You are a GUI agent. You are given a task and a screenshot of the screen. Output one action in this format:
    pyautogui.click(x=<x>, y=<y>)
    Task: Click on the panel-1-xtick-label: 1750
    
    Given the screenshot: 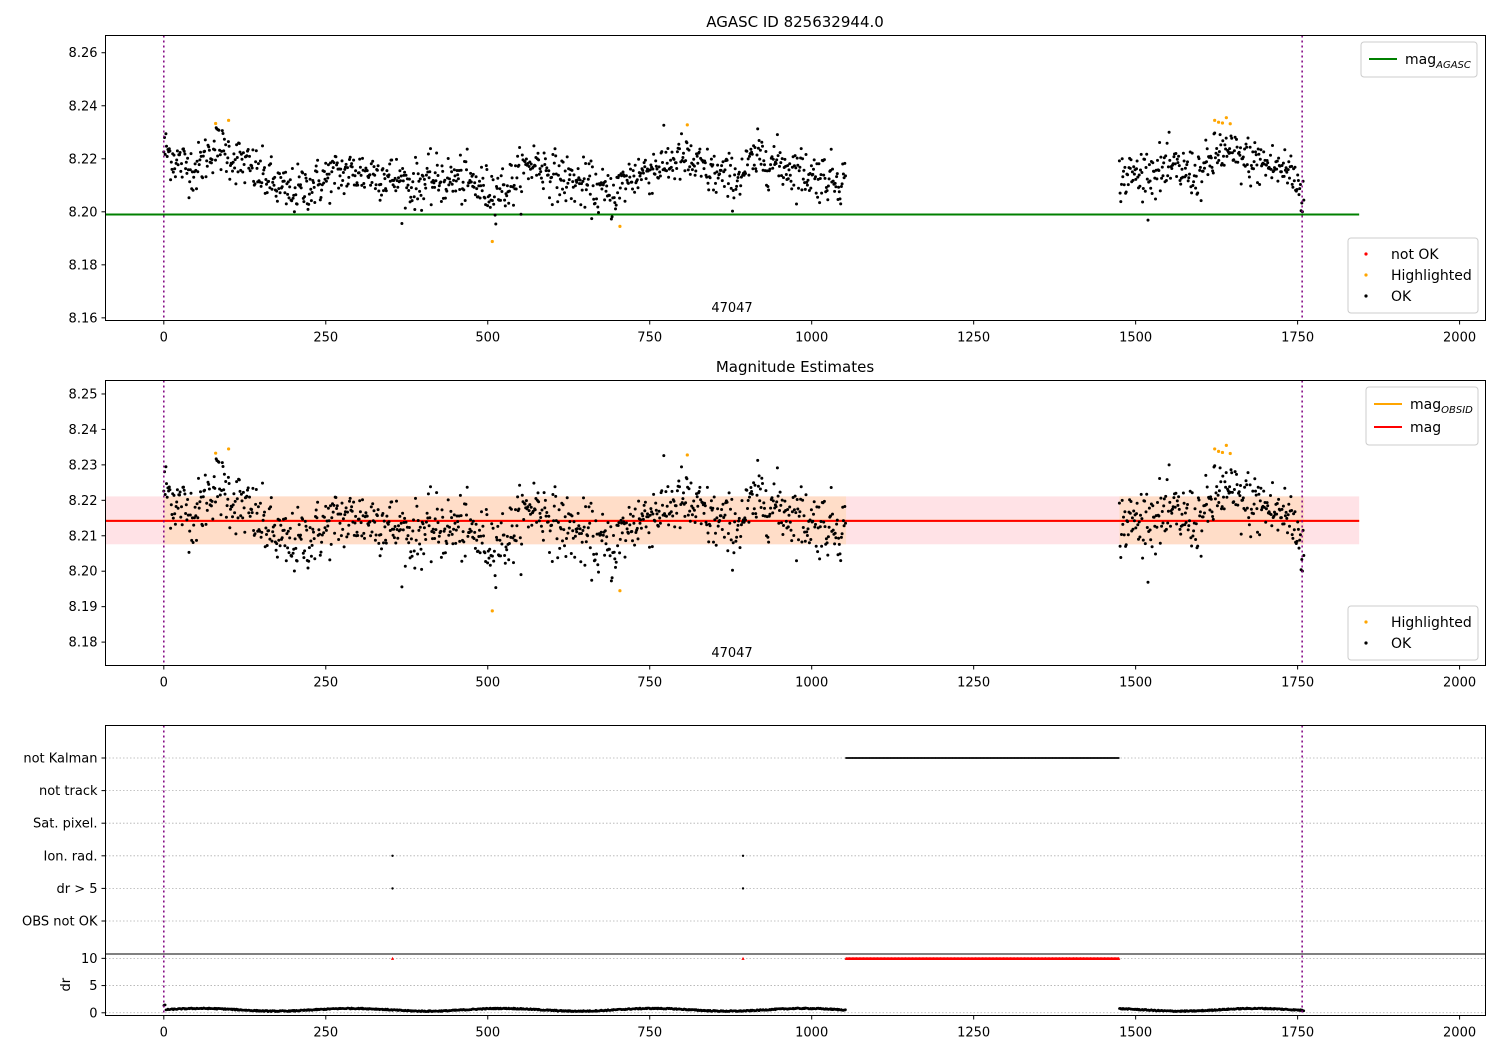 What is the action you would take?
    pyautogui.click(x=1297, y=338)
    